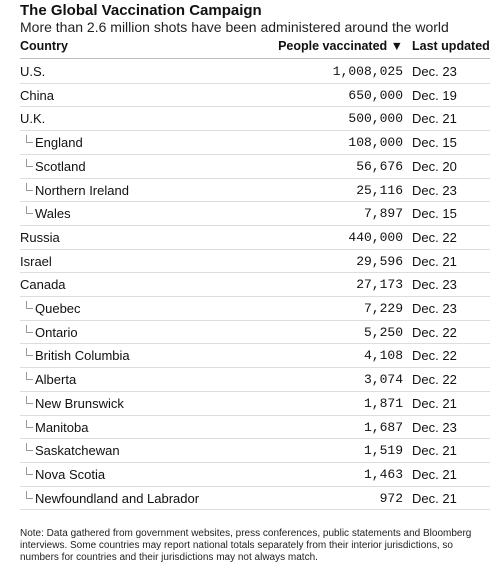 The image size is (500, 580). Describe the element at coordinates (383, 308) in the screenshot. I see `people-vaccinated: 7,229` at that location.